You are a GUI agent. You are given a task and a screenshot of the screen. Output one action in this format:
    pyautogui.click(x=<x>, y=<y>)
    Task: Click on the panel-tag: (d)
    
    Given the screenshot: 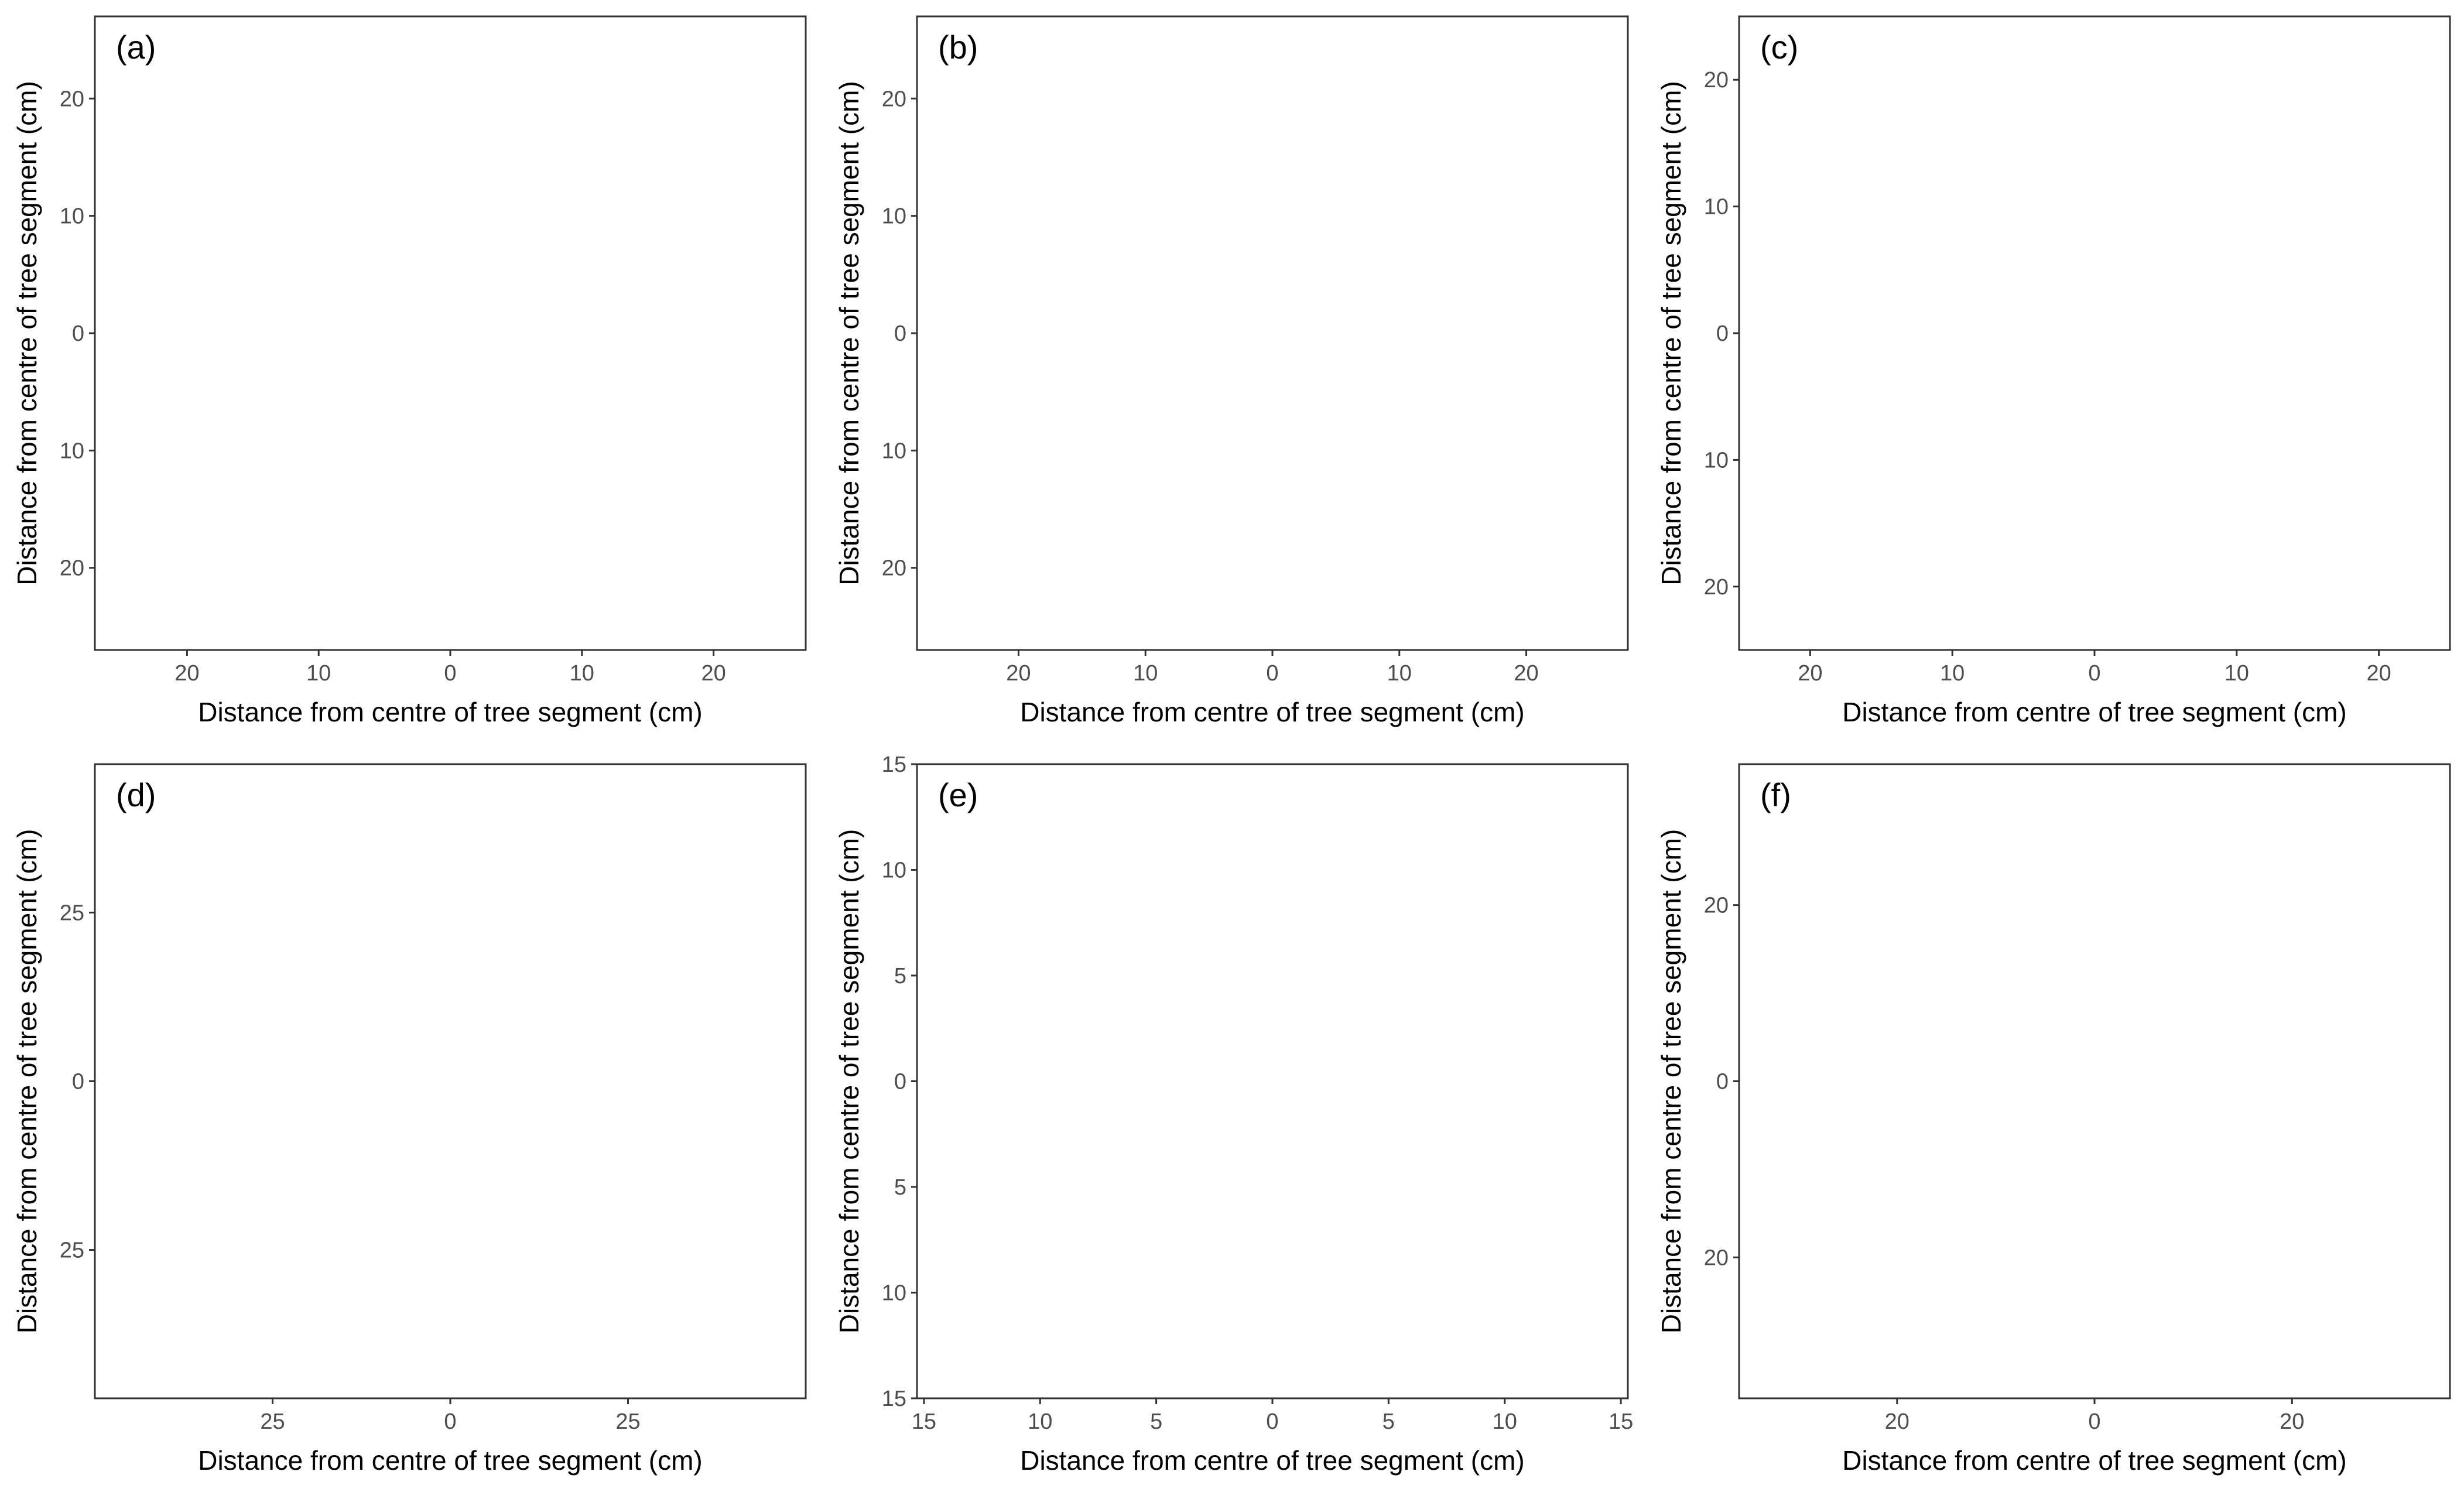 What is the action you would take?
    pyautogui.click(x=136, y=794)
    